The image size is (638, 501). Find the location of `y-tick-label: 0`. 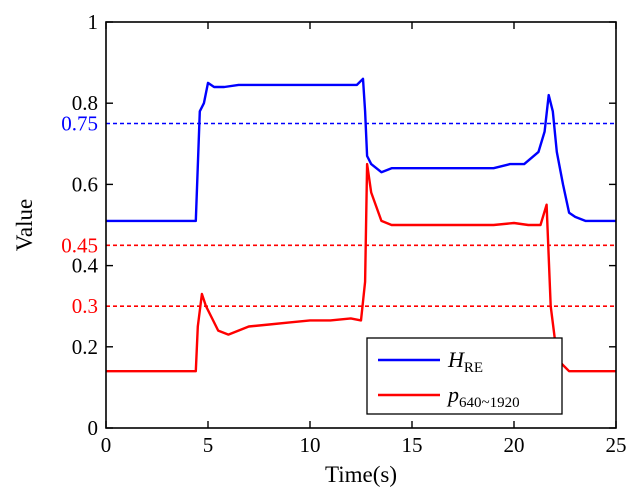

y-tick-label: 0 is located at coordinates (93, 428).